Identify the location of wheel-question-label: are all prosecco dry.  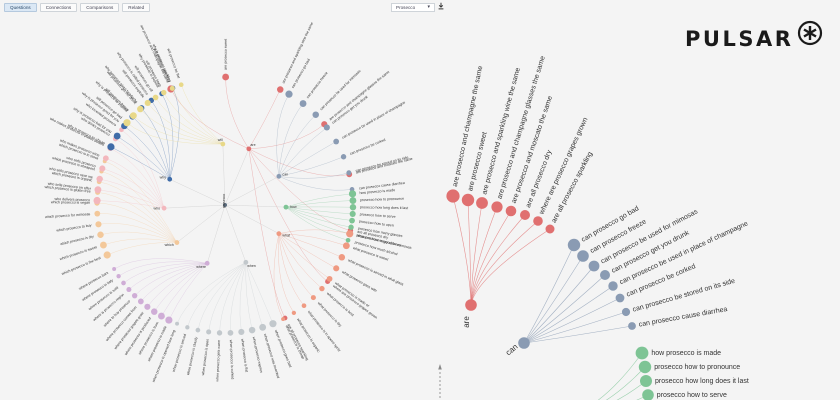
(373, 235).